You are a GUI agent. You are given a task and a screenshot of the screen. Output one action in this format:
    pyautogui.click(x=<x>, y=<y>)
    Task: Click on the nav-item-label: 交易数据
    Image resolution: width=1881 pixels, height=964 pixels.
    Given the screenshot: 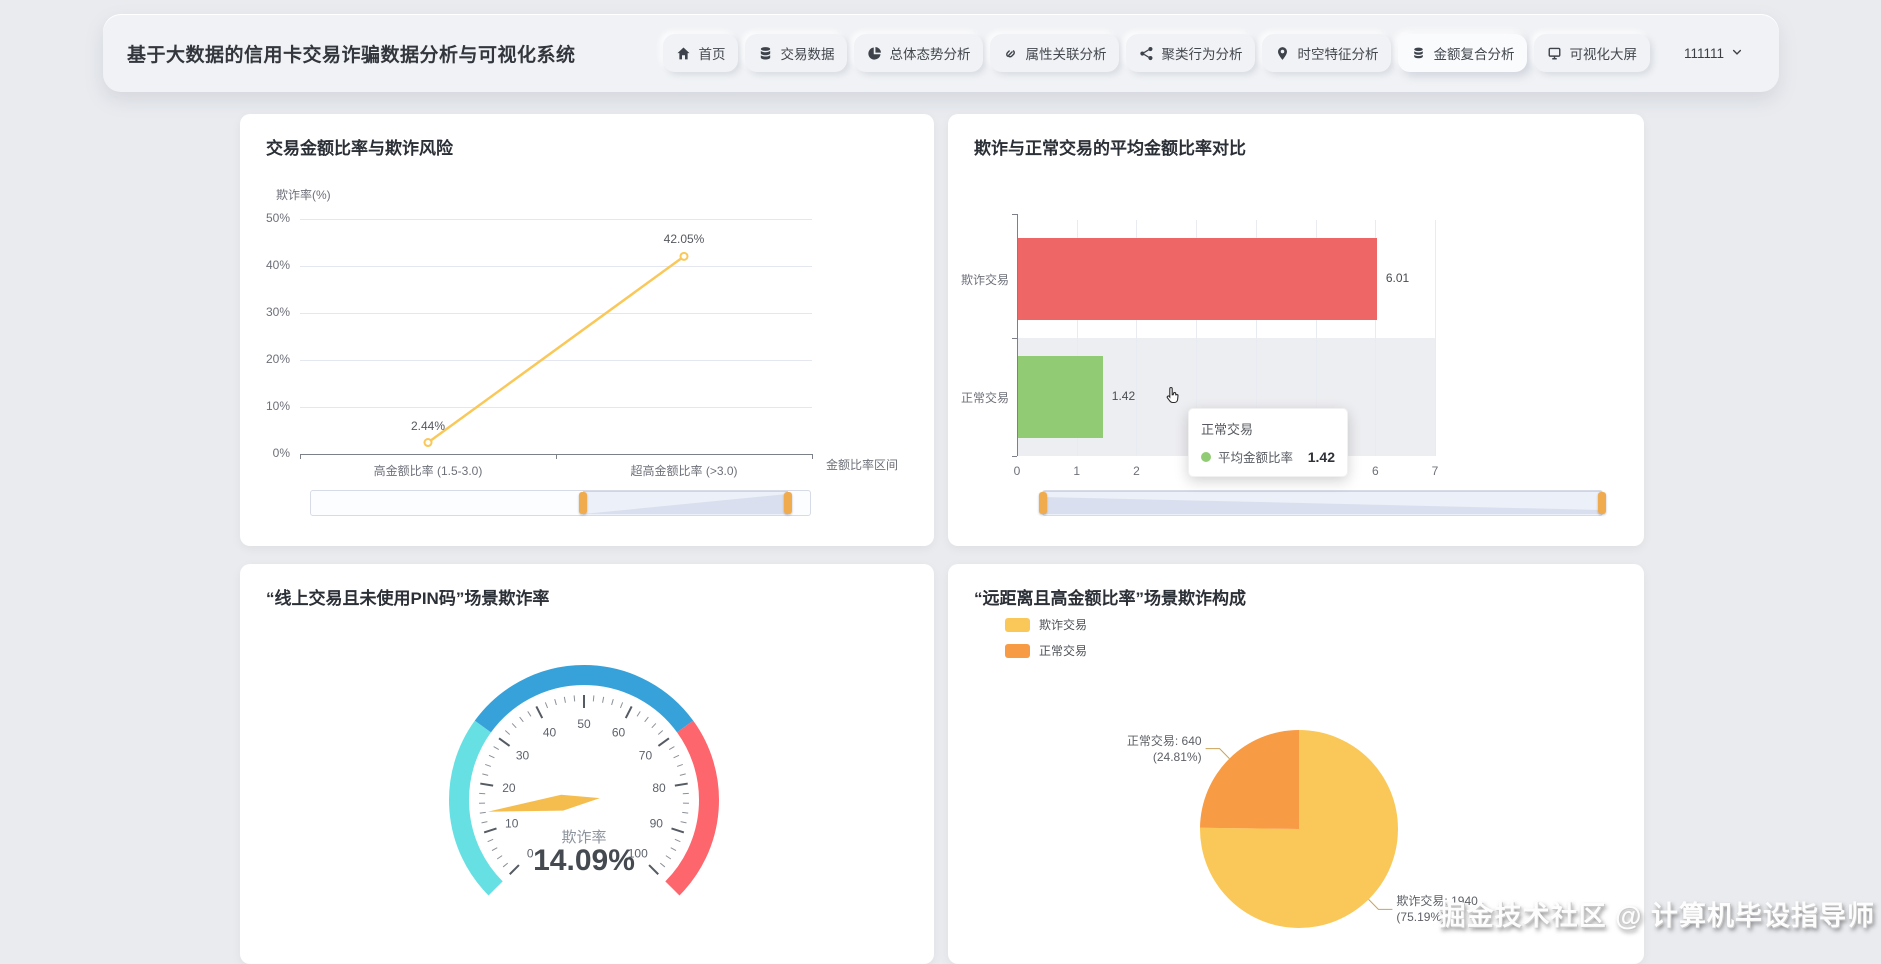 What is the action you would take?
    pyautogui.click(x=807, y=53)
    